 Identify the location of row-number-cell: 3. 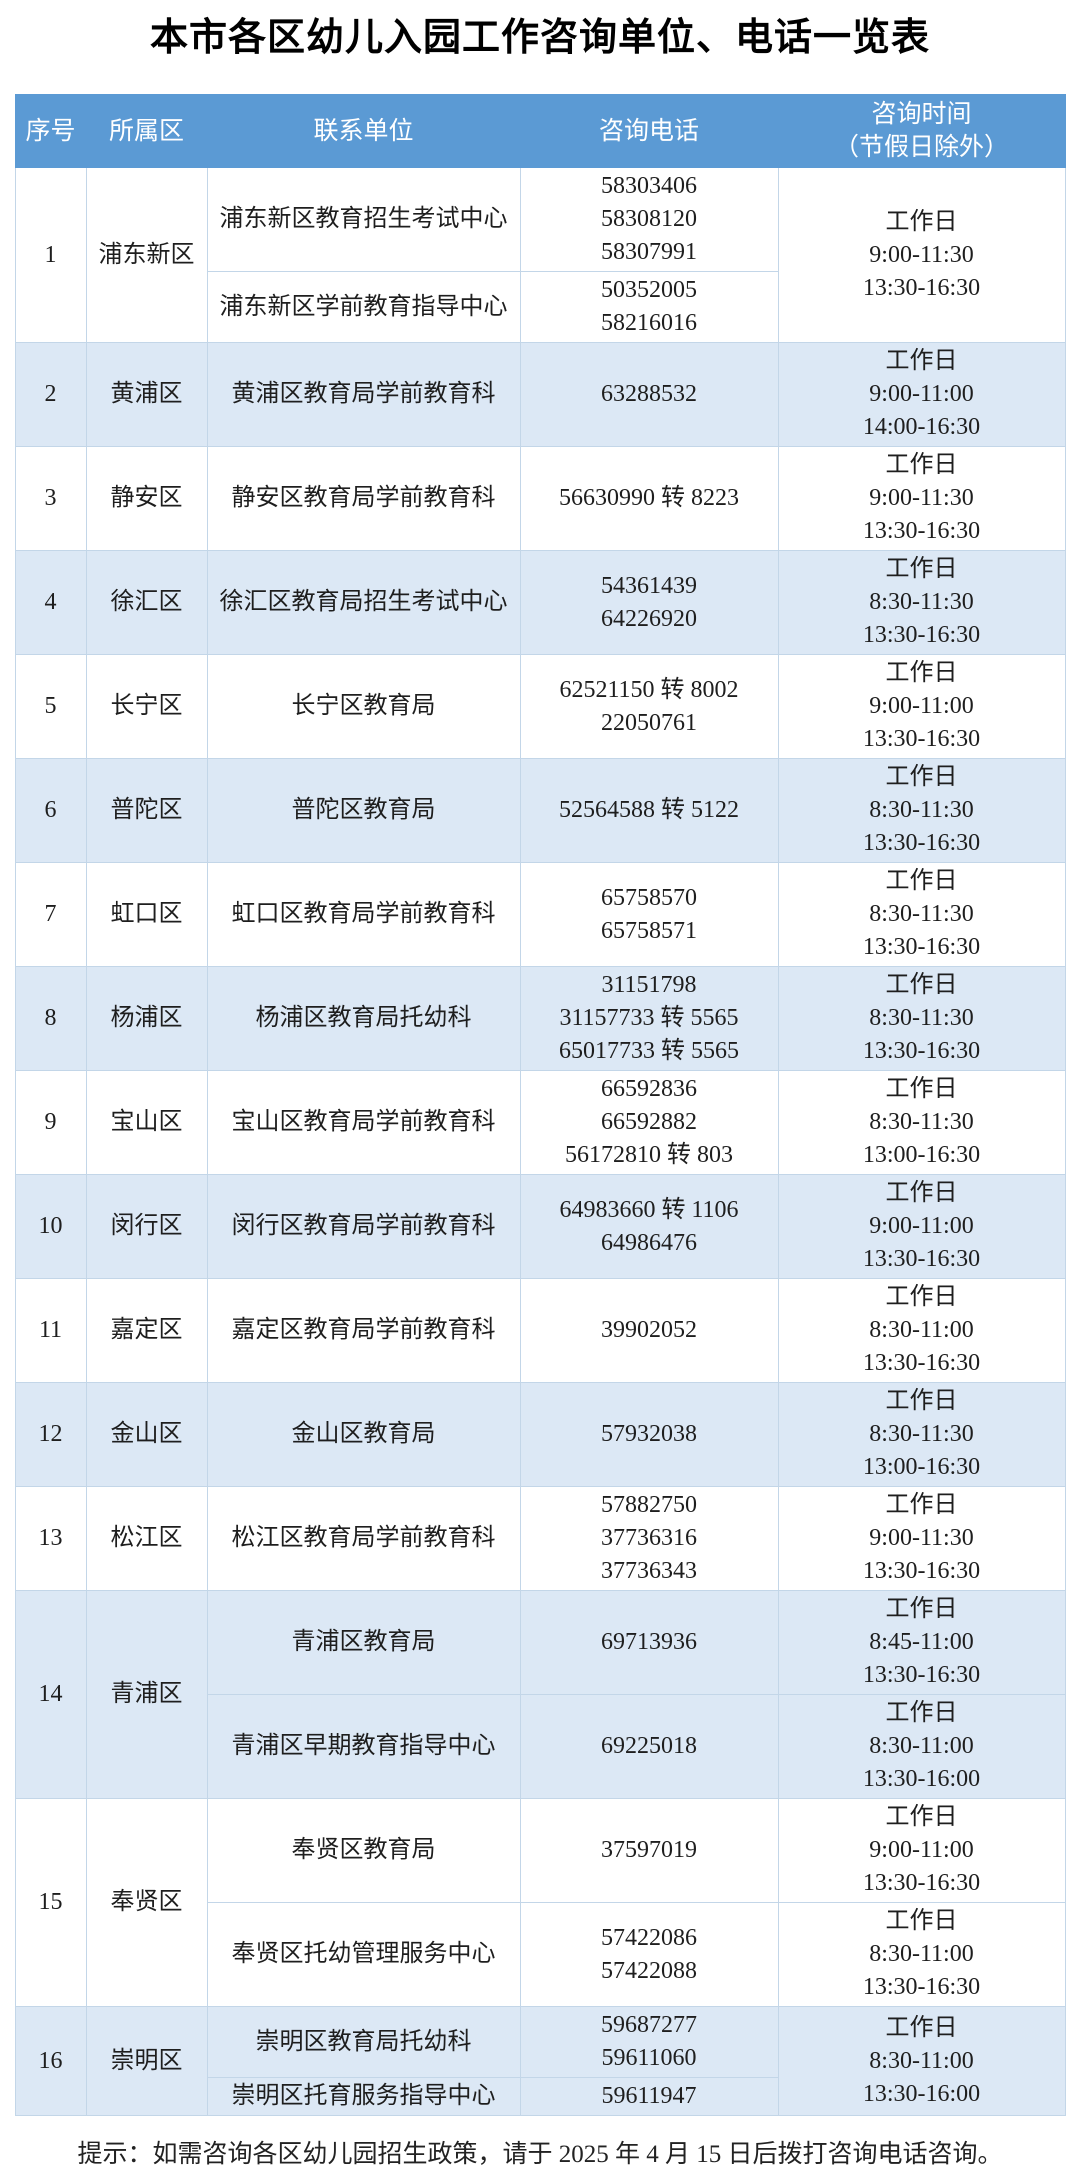
(50, 498).